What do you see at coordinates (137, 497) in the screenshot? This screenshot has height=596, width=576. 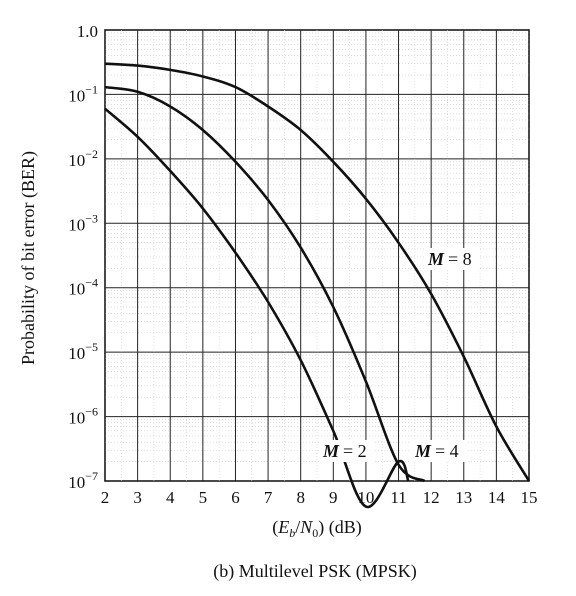 I see `x-tick-label: 3` at bounding box center [137, 497].